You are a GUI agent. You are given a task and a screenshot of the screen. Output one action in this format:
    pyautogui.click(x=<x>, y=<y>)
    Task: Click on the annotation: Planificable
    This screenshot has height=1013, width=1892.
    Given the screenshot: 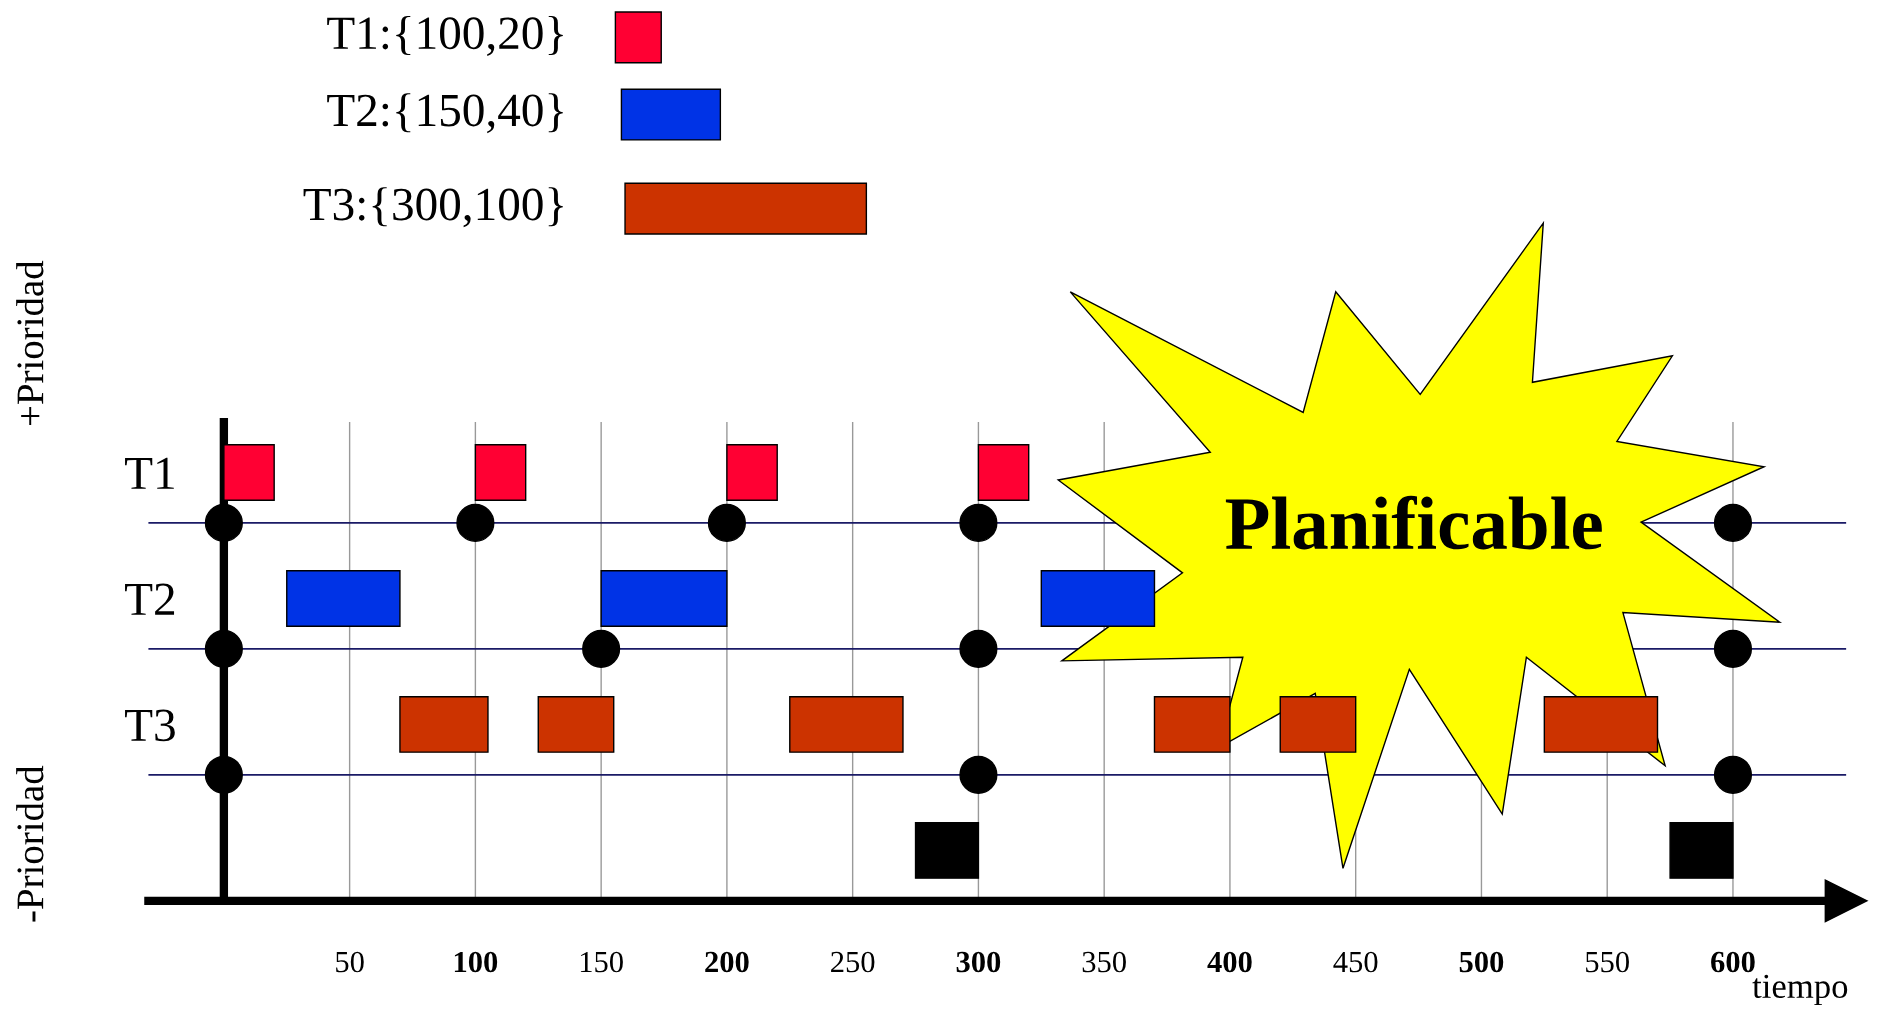 What is the action you would take?
    pyautogui.click(x=1413, y=522)
    